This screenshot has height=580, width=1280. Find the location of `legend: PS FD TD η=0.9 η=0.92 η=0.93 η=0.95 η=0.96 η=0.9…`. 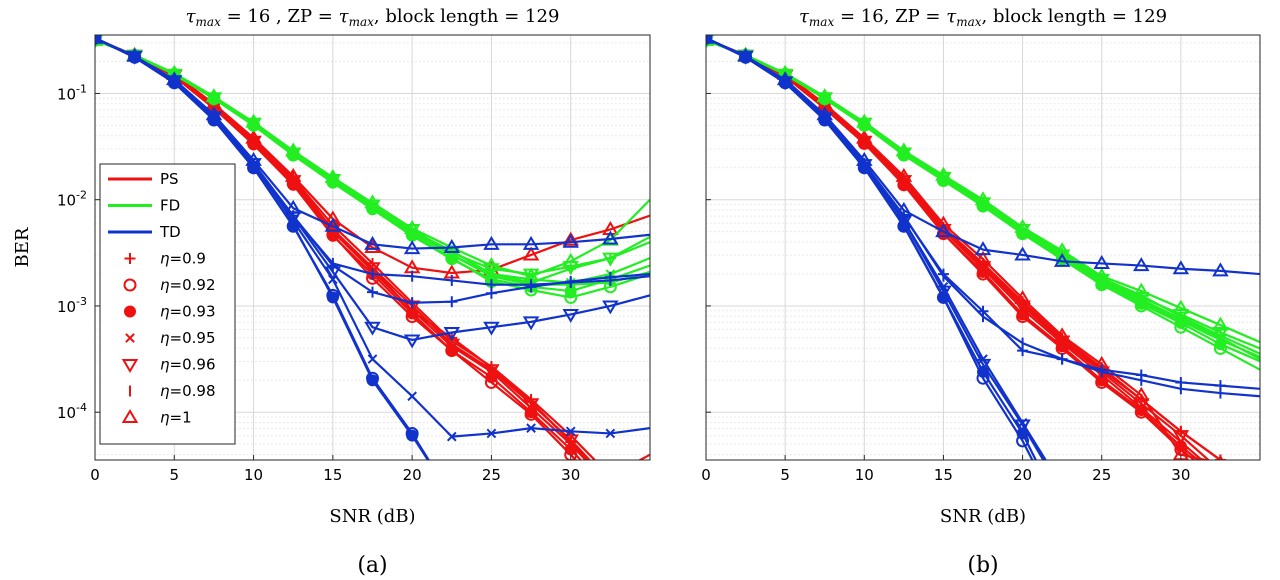

legend: PS FD TD η=0.9 η=0.92 η=0.93 η=0.95 η=0.96 η=0.9… is located at coordinates (167, 304).